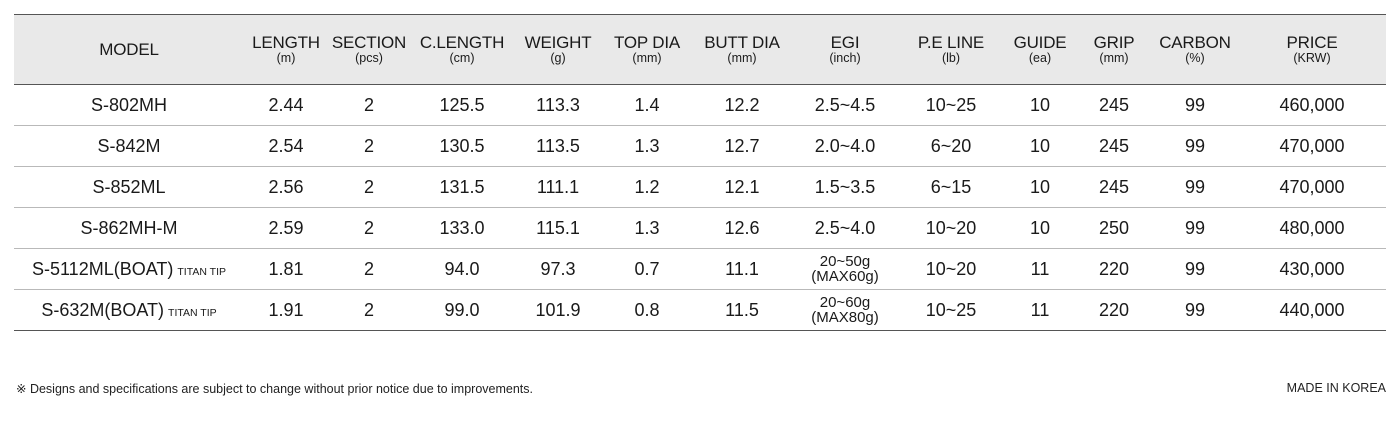 The height and width of the screenshot is (431, 1400). I want to click on cell-egi: 2.5~4.5, so click(845, 105).